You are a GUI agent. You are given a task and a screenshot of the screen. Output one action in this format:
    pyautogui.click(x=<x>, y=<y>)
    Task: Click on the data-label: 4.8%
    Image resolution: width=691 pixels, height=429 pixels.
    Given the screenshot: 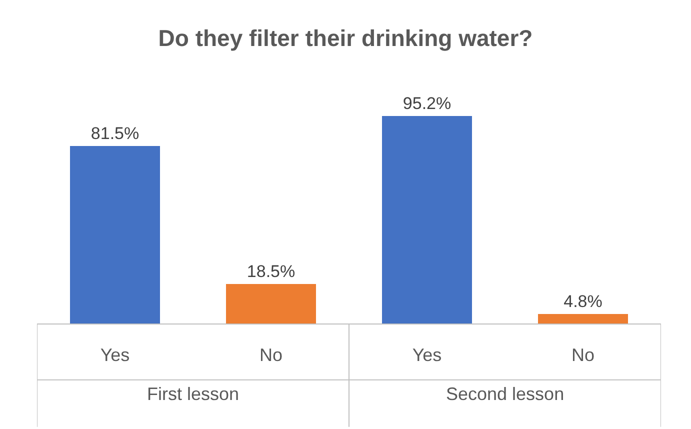 What is the action you would take?
    pyautogui.click(x=583, y=301)
    